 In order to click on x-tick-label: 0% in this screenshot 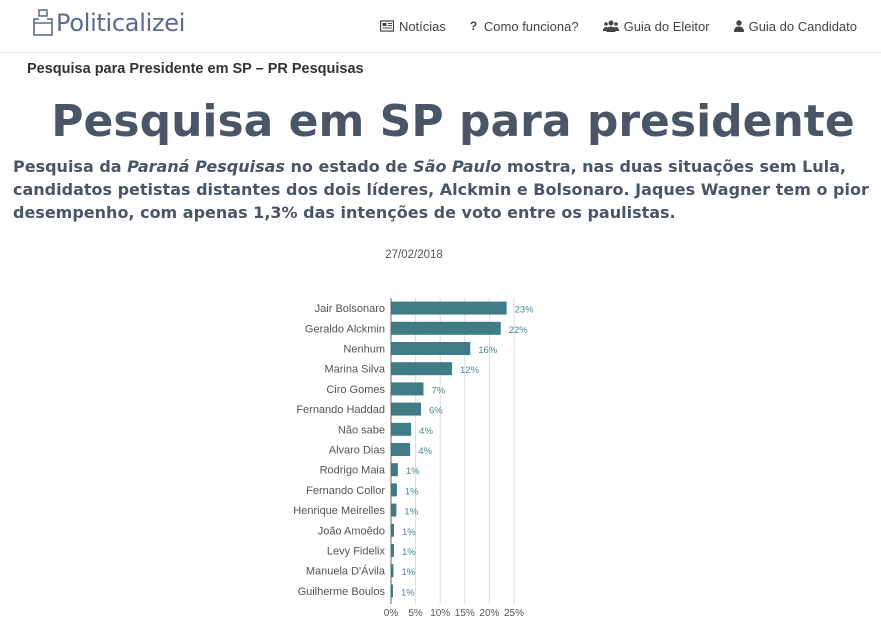, I will do `click(391, 613)`.